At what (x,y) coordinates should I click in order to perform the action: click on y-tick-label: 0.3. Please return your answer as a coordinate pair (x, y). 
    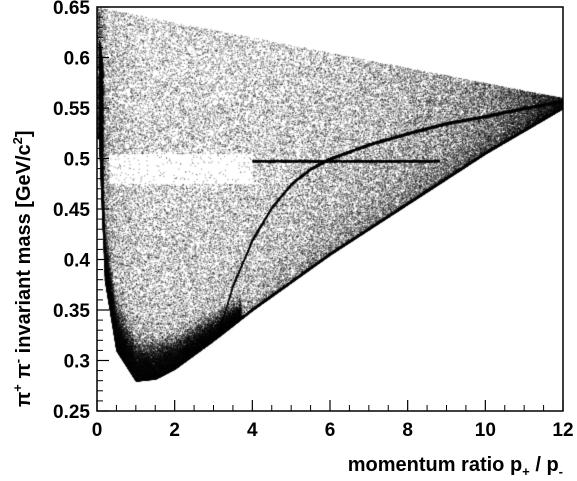
    Looking at the image, I should click on (77, 362).